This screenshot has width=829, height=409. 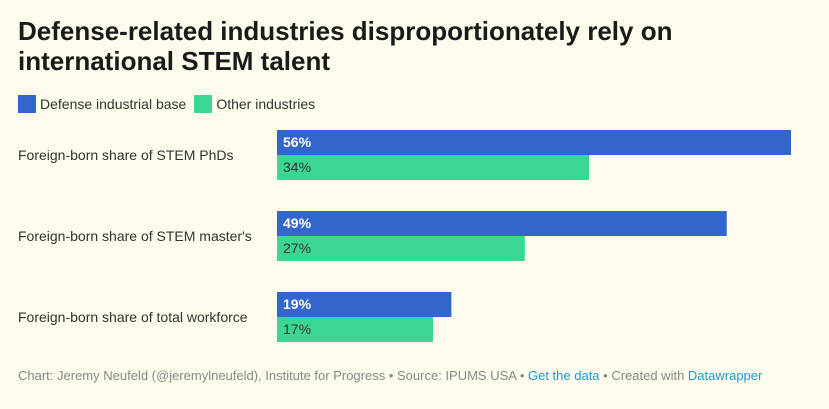 I want to click on value-label-other-masters: 27%, so click(x=297, y=248).